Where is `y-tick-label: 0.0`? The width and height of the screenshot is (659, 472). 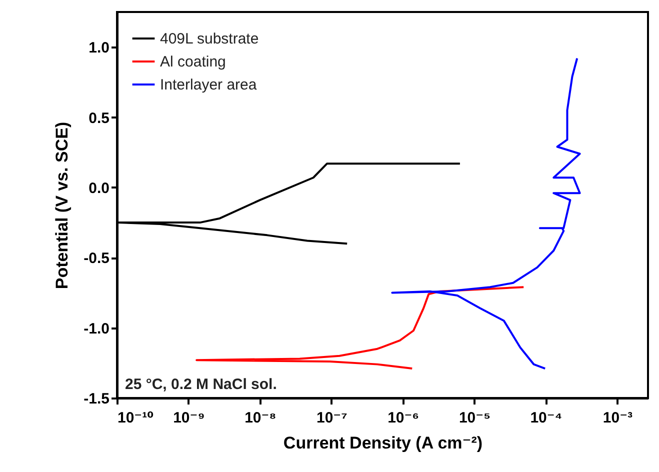
y-tick-label: 0.0 is located at coordinates (99, 188).